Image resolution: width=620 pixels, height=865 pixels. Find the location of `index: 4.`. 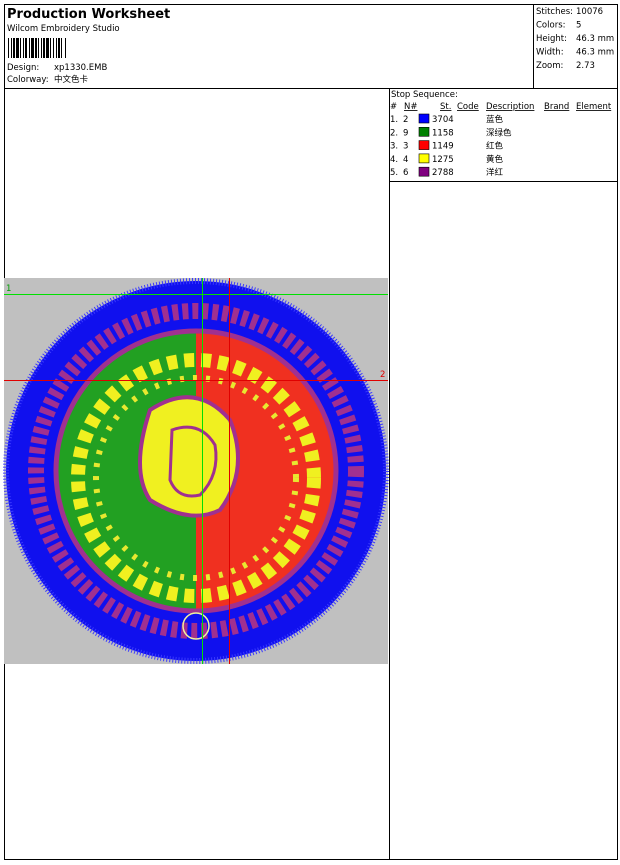

index: 4. is located at coordinates (394, 160).